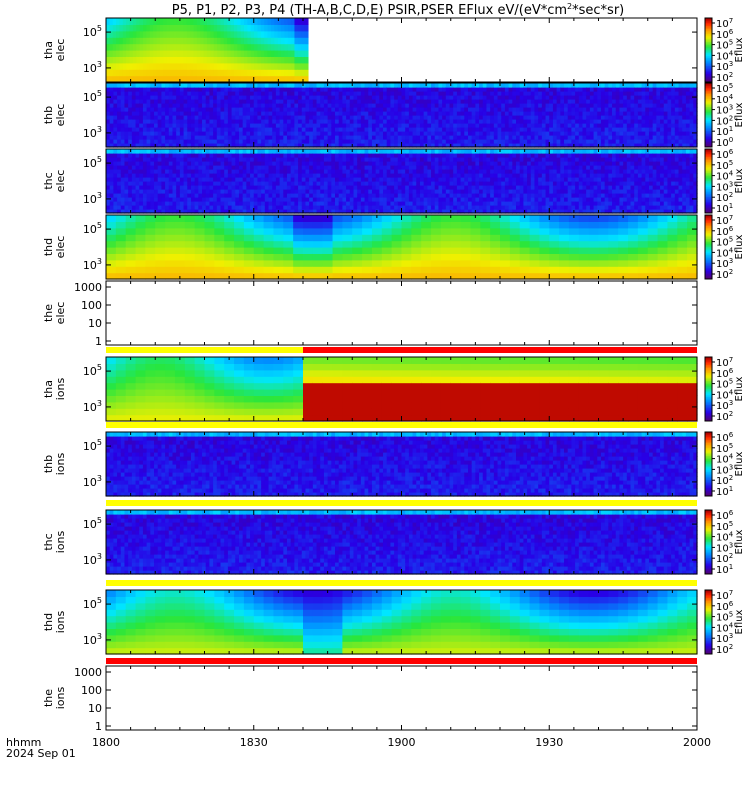  I want to click on colorbar-step, so click(708, 133).